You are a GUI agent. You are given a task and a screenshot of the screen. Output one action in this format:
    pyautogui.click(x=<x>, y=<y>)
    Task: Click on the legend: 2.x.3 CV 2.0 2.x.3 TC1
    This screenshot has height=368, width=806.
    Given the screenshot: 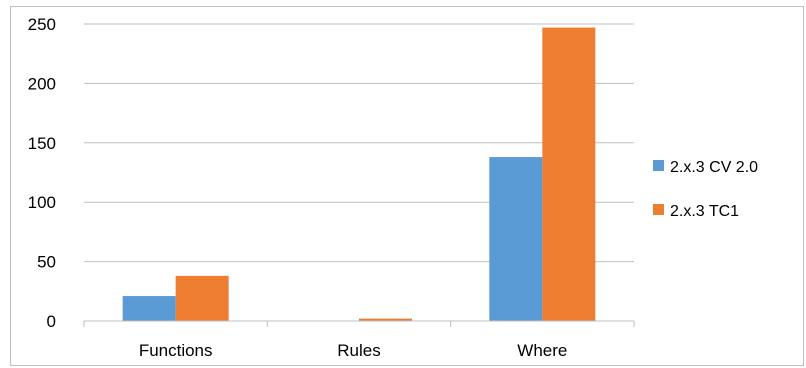 What is the action you would take?
    pyautogui.click(x=705, y=189)
    